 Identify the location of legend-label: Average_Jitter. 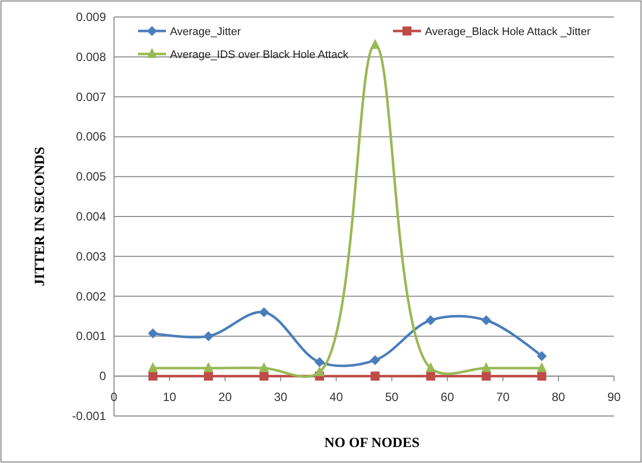
(206, 32).